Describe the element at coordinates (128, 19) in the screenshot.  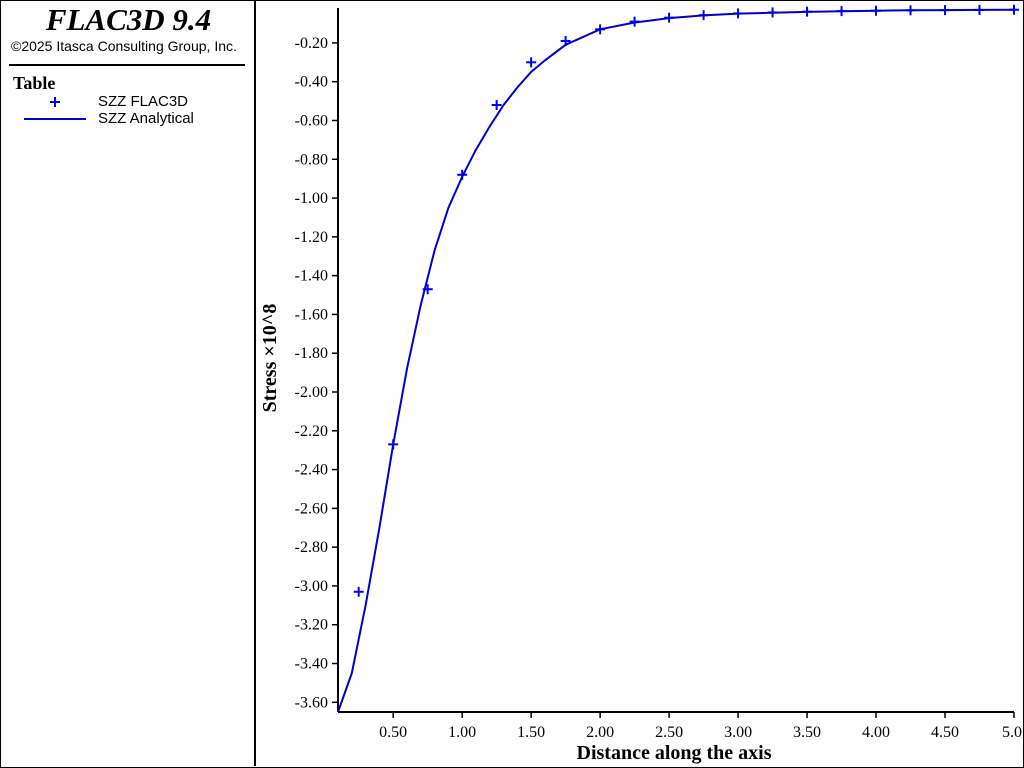
I see `app-title: FLAC3D 9.4` at that location.